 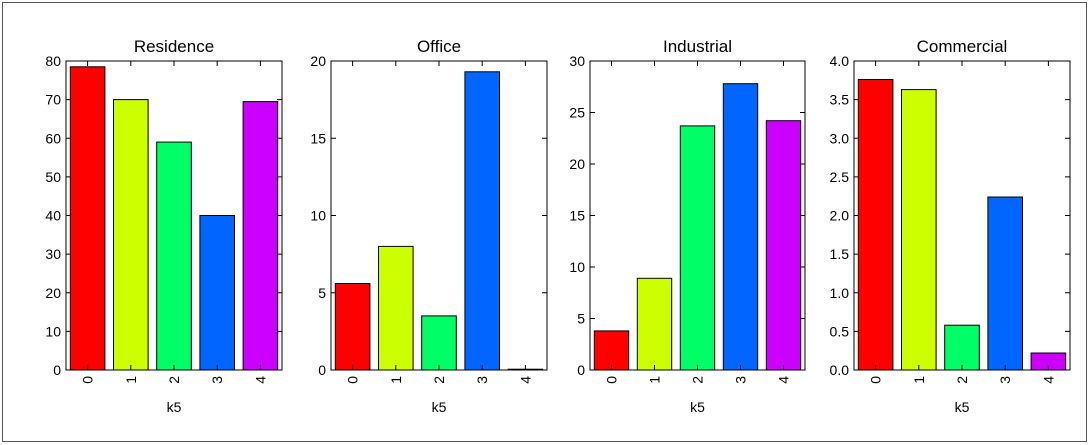 I want to click on chart-title: Commercial, so click(x=962, y=46).